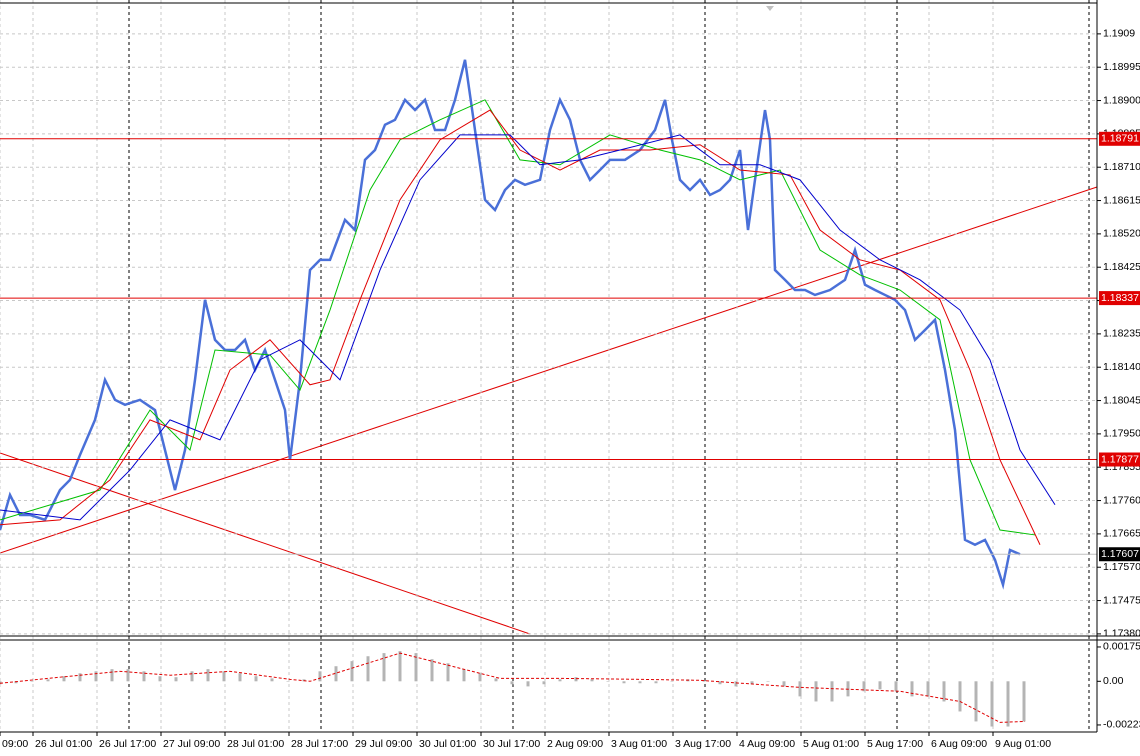 Image resolution: width=1140 pixels, height=756 pixels. I want to click on y-tick-label: 1.18140, so click(1121, 367).